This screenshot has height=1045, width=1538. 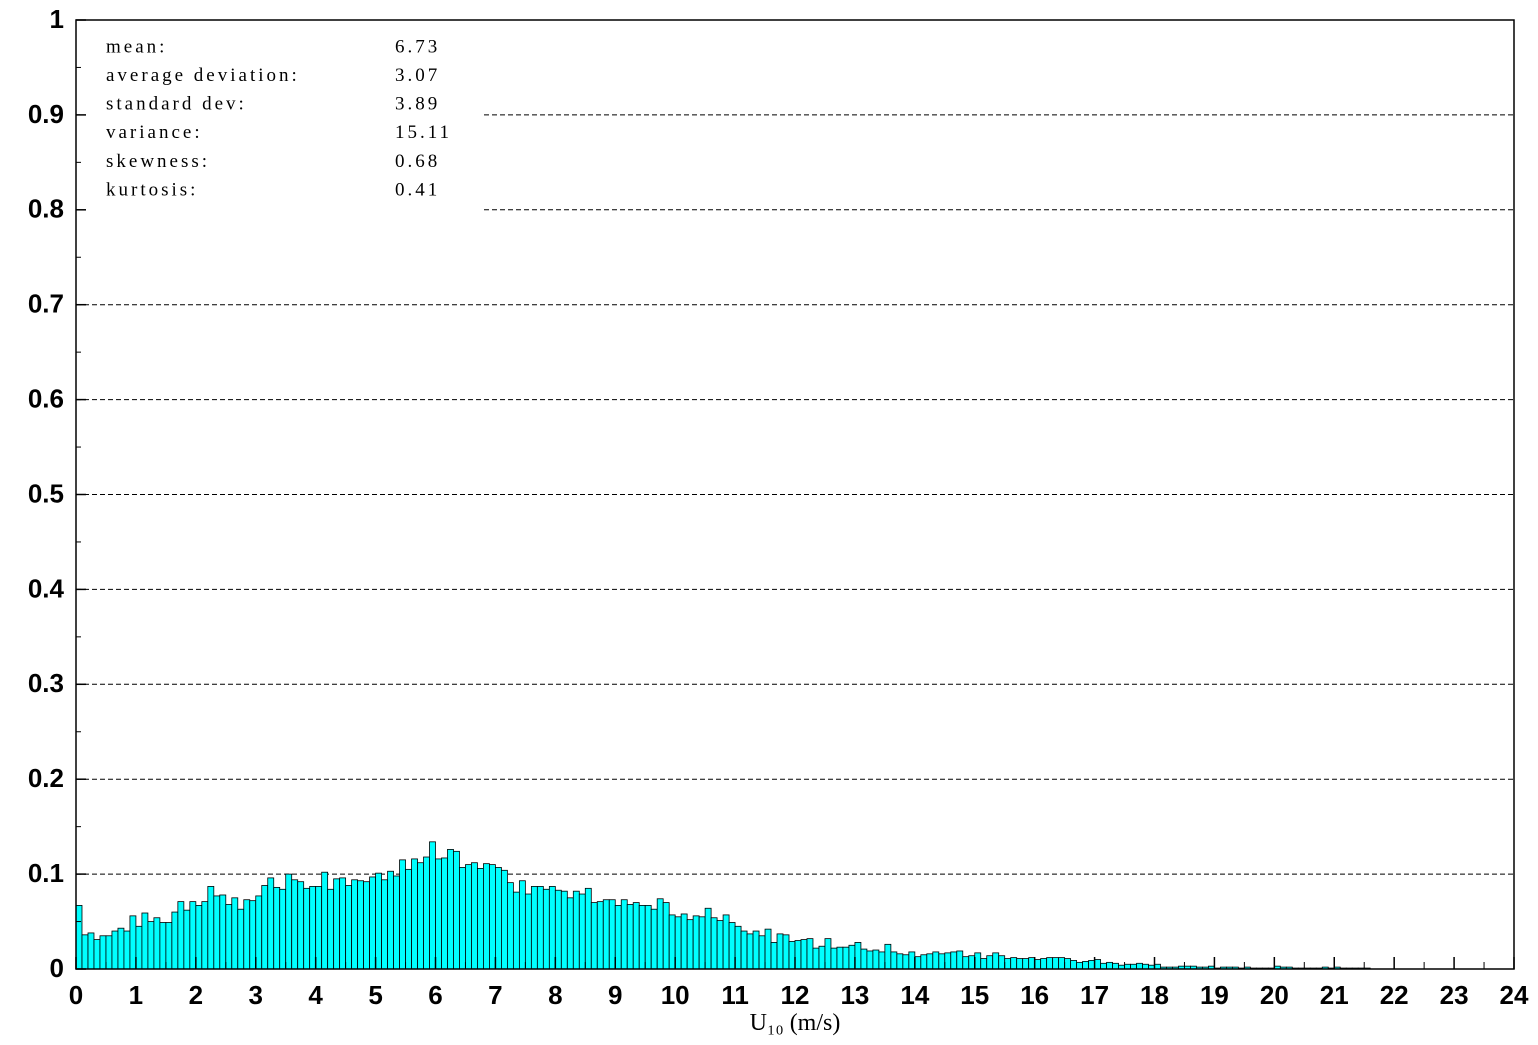 I want to click on x-tick-label: 13, so click(x=854, y=995).